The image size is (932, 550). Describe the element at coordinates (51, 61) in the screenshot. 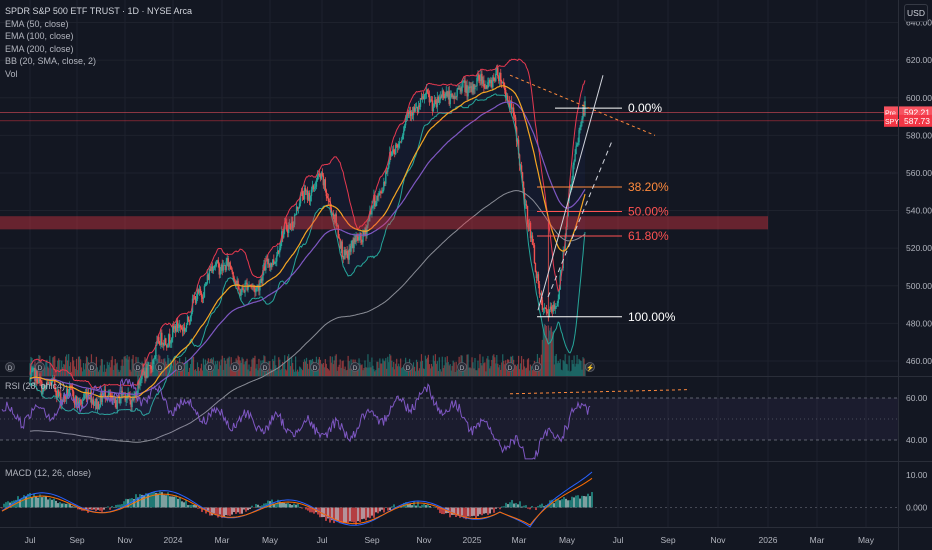

I see `indicator-bb: BB (20, SMA, close, 2)` at that location.